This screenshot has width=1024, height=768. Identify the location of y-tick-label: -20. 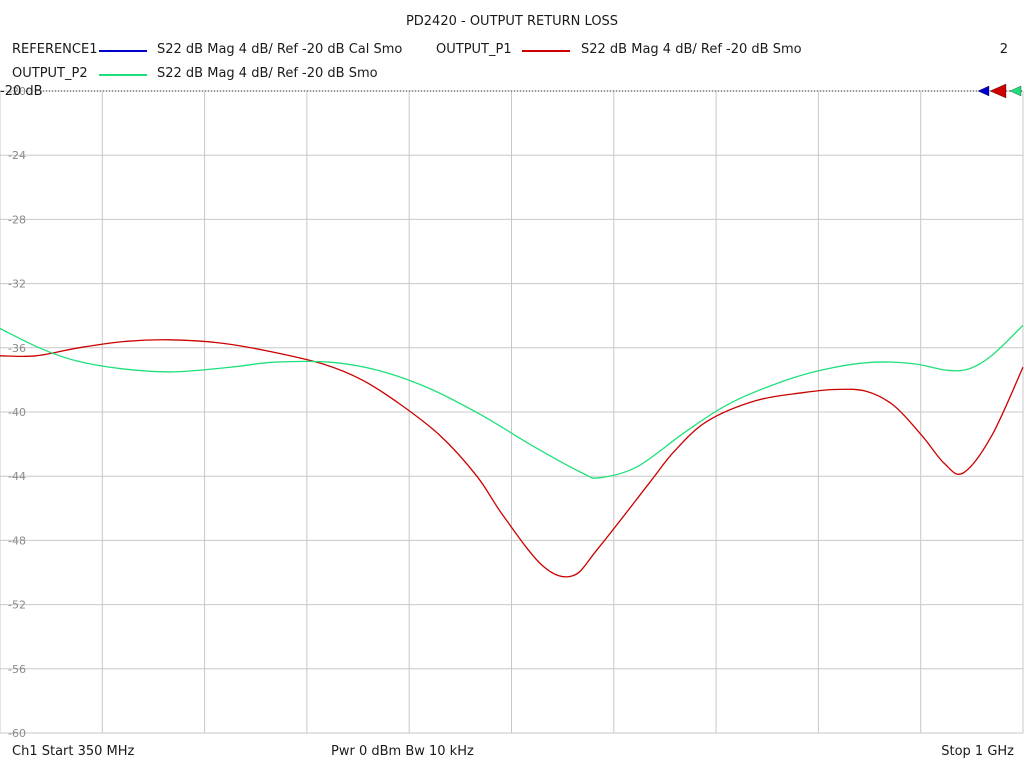
(17, 91).